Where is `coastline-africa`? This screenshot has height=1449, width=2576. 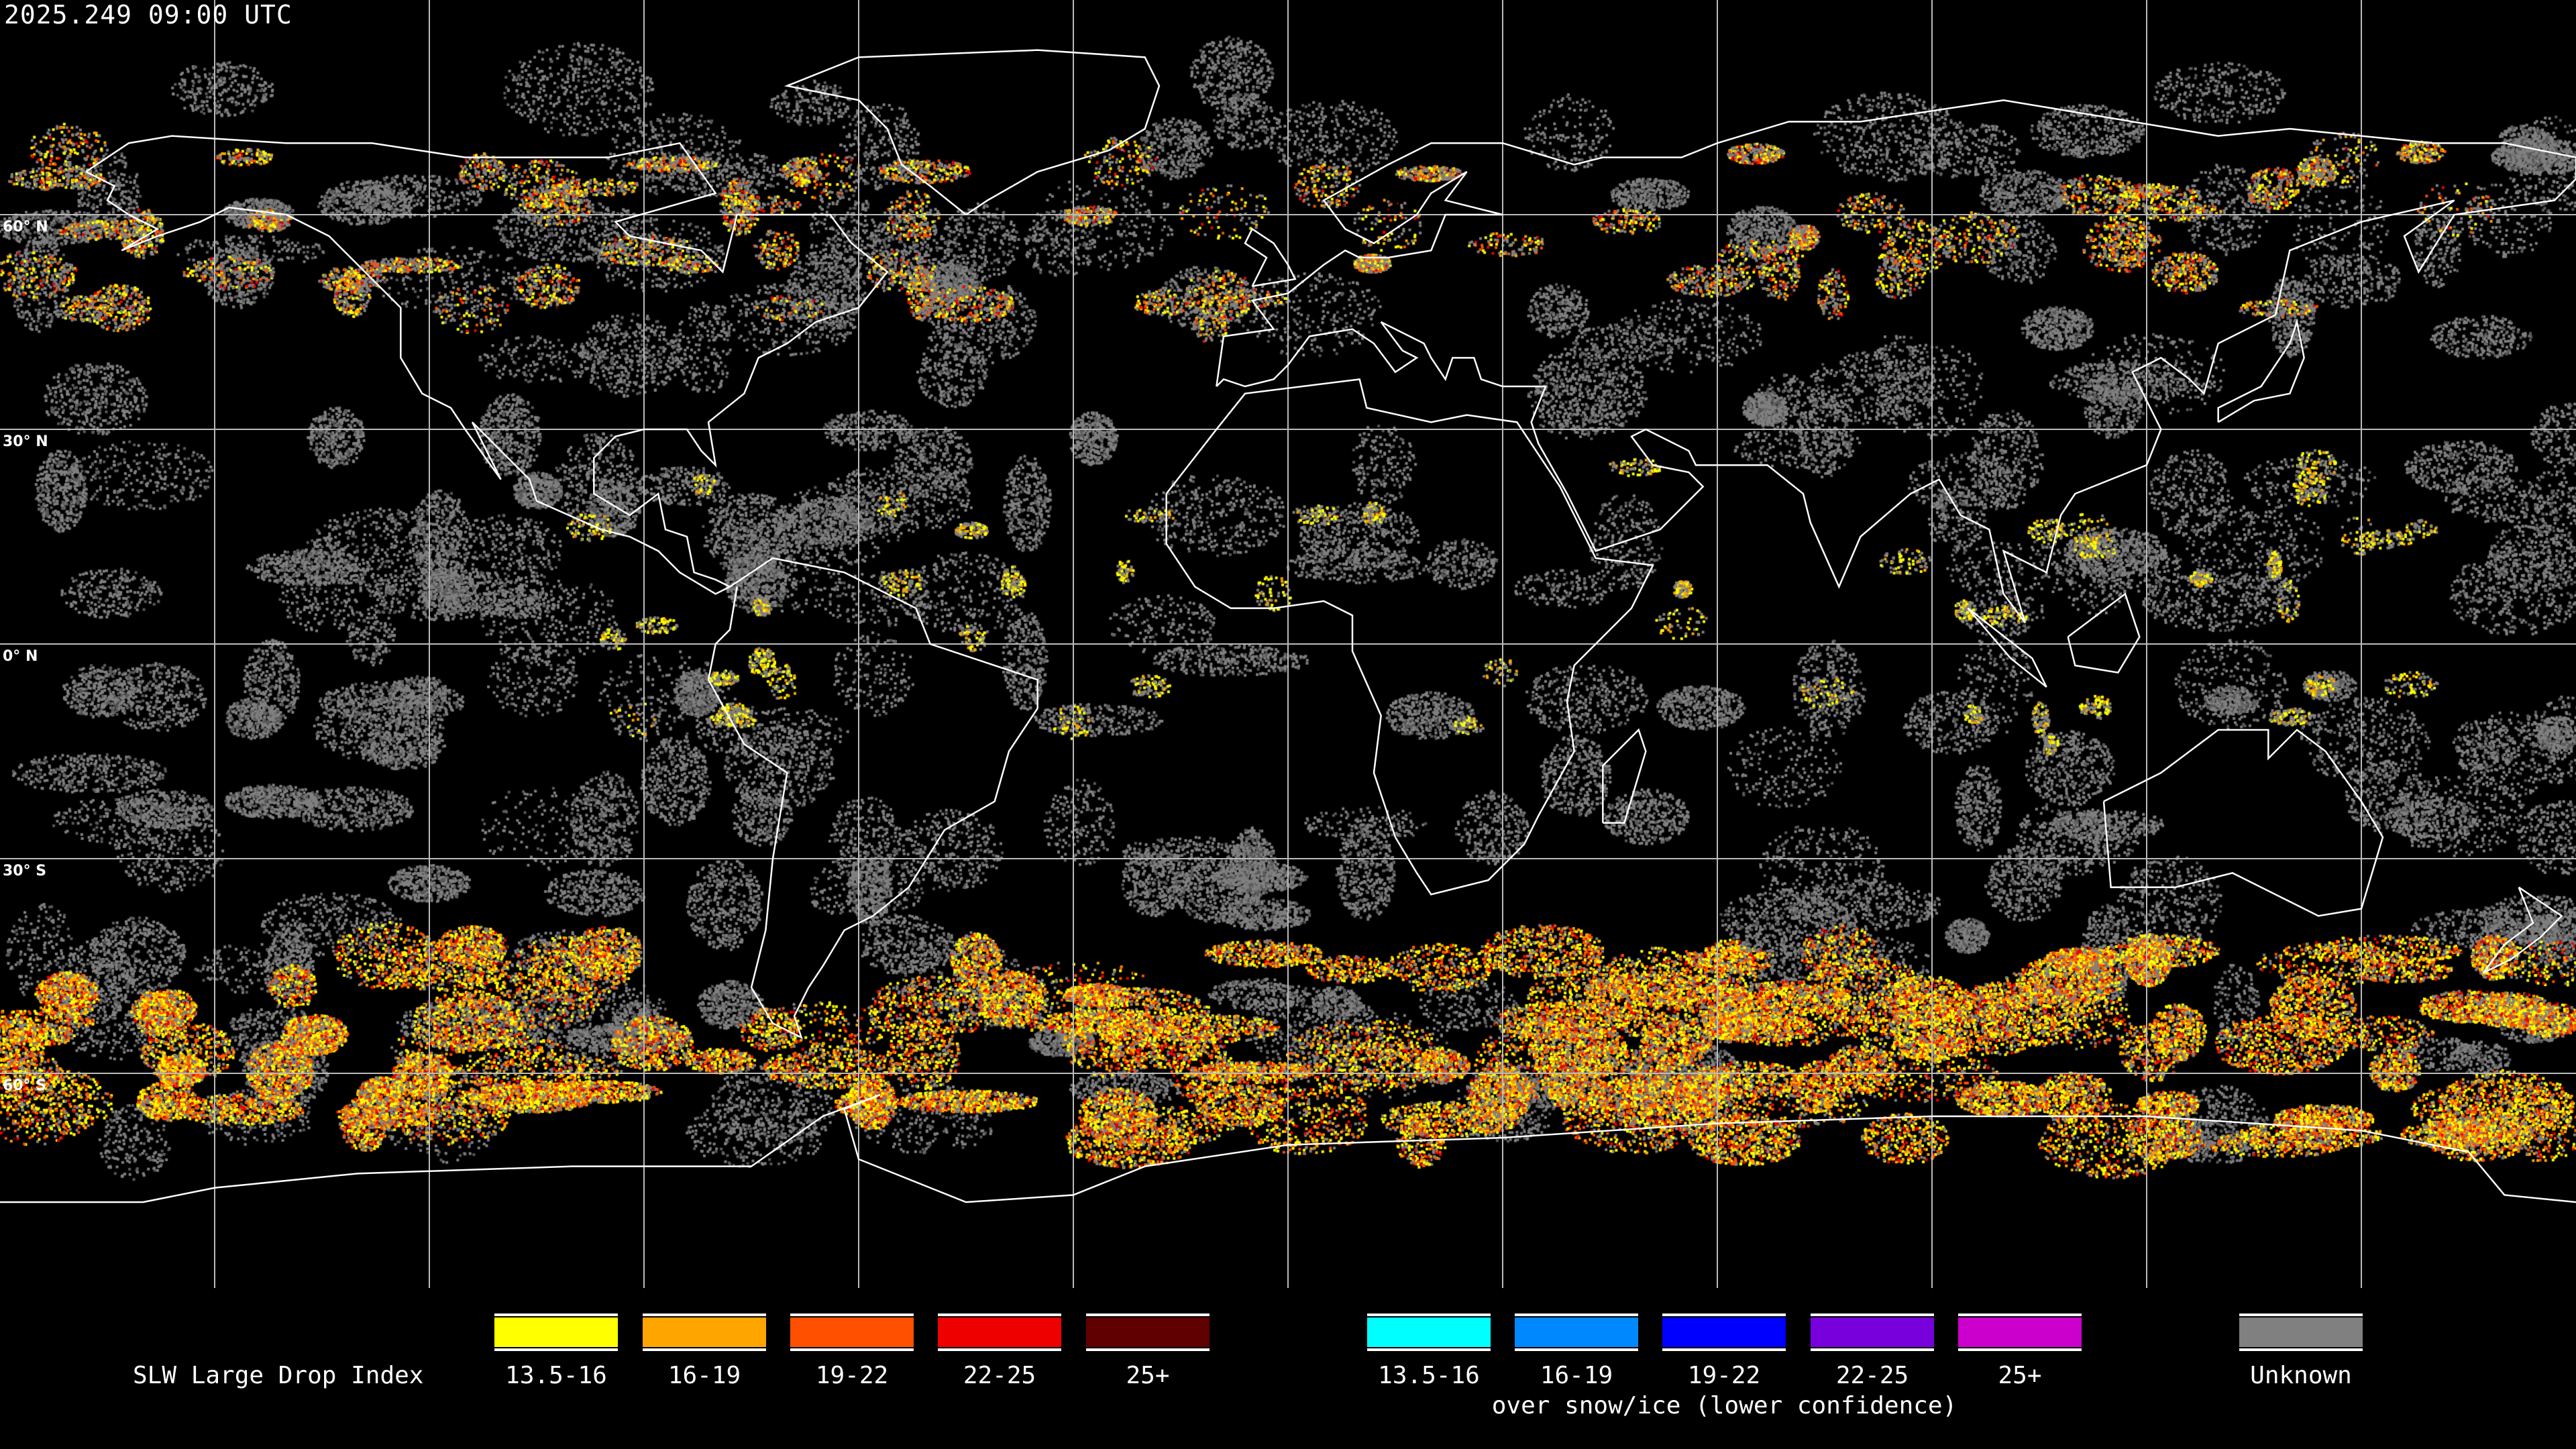
coastline-africa is located at coordinates (1409, 637).